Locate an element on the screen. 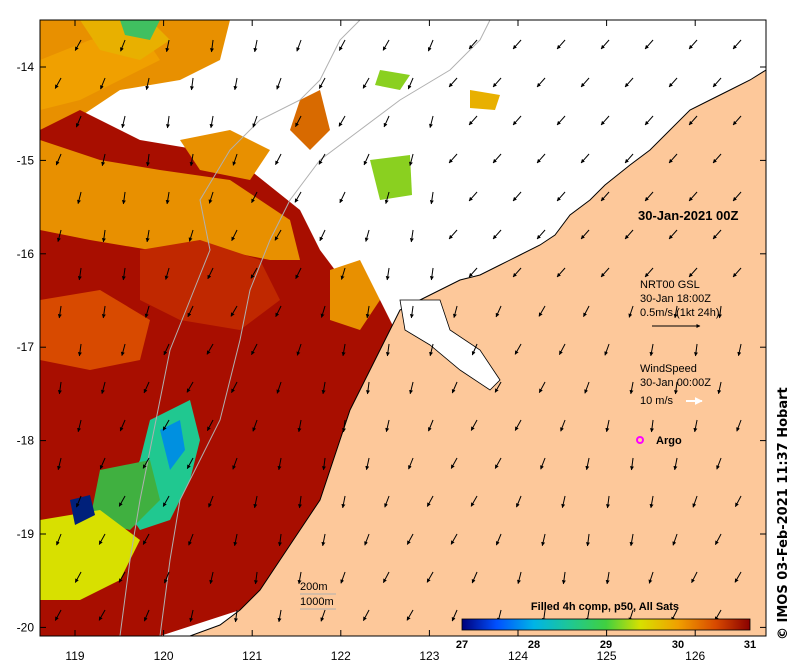 Image resolution: width=809 pixels, height=672 pixels. lon-tick-label: 124 is located at coordinates (518, 656).